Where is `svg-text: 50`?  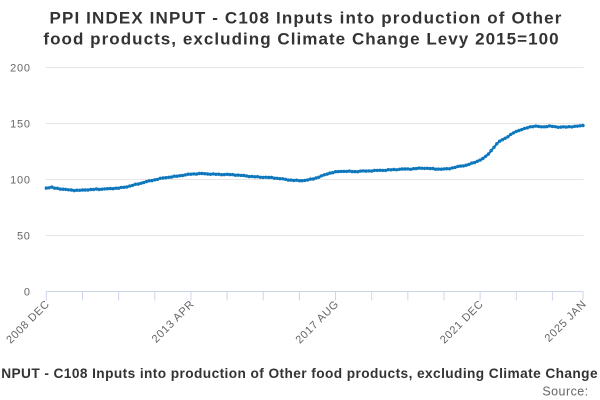
svg-text: 50 is located at coordinates (24, 237).